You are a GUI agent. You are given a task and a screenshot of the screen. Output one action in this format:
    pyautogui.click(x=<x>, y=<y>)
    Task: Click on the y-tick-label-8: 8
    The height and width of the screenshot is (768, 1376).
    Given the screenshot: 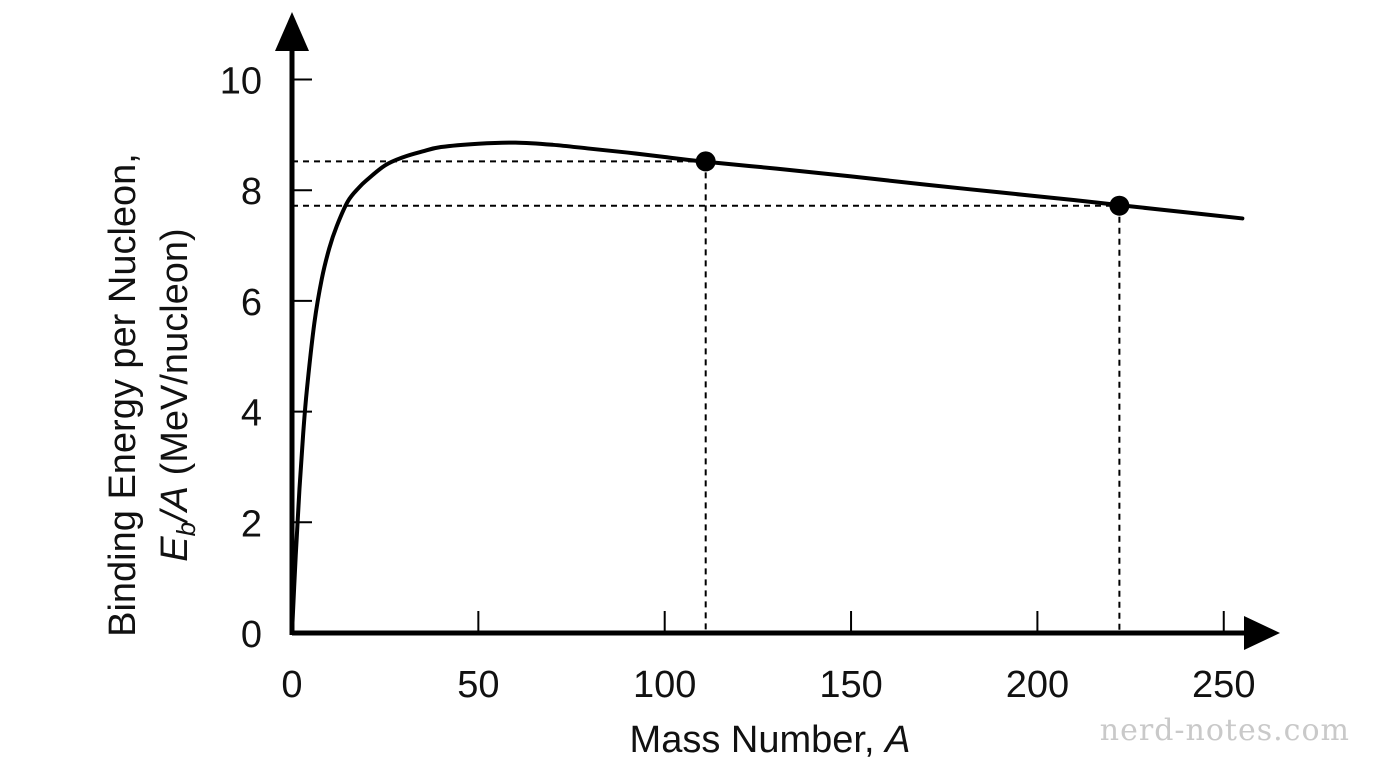 What is the action you would take?
    pyautogui.click(x=251, y=192)
    